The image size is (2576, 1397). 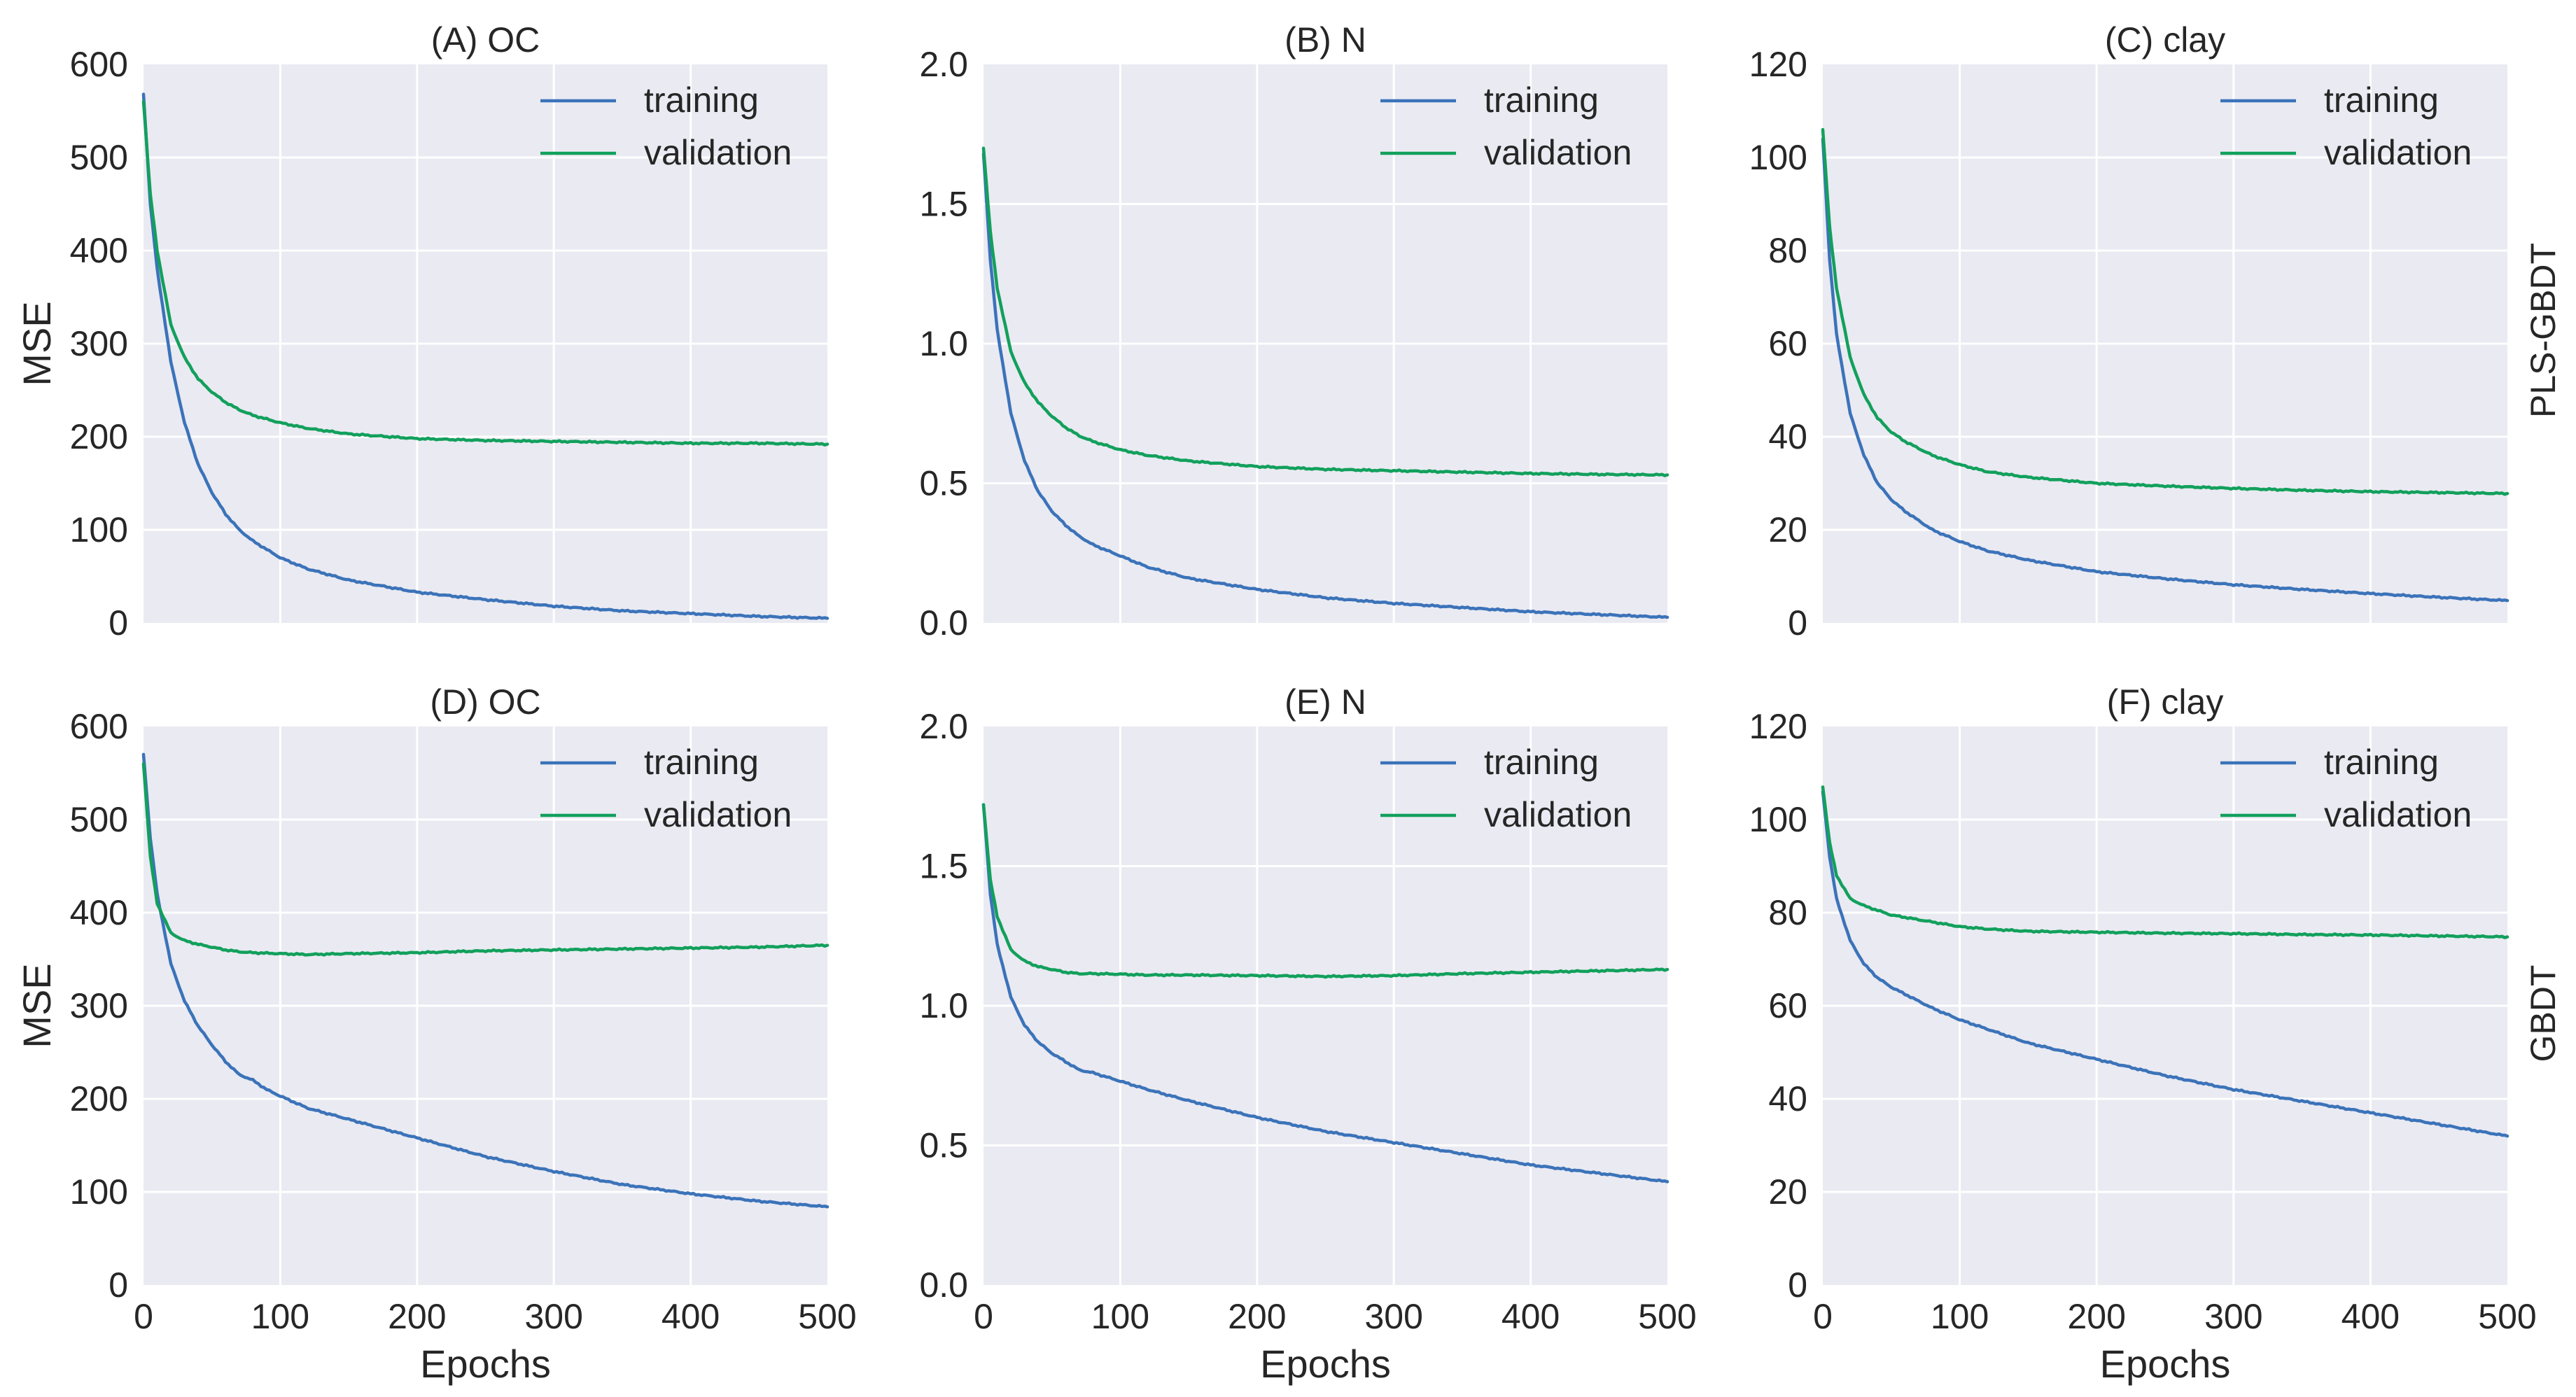 What do you see at coordinates (118, 1285) in the screenshot?
I see `panel-d-ytick-label: 0` at bounding box center [118, 1285].